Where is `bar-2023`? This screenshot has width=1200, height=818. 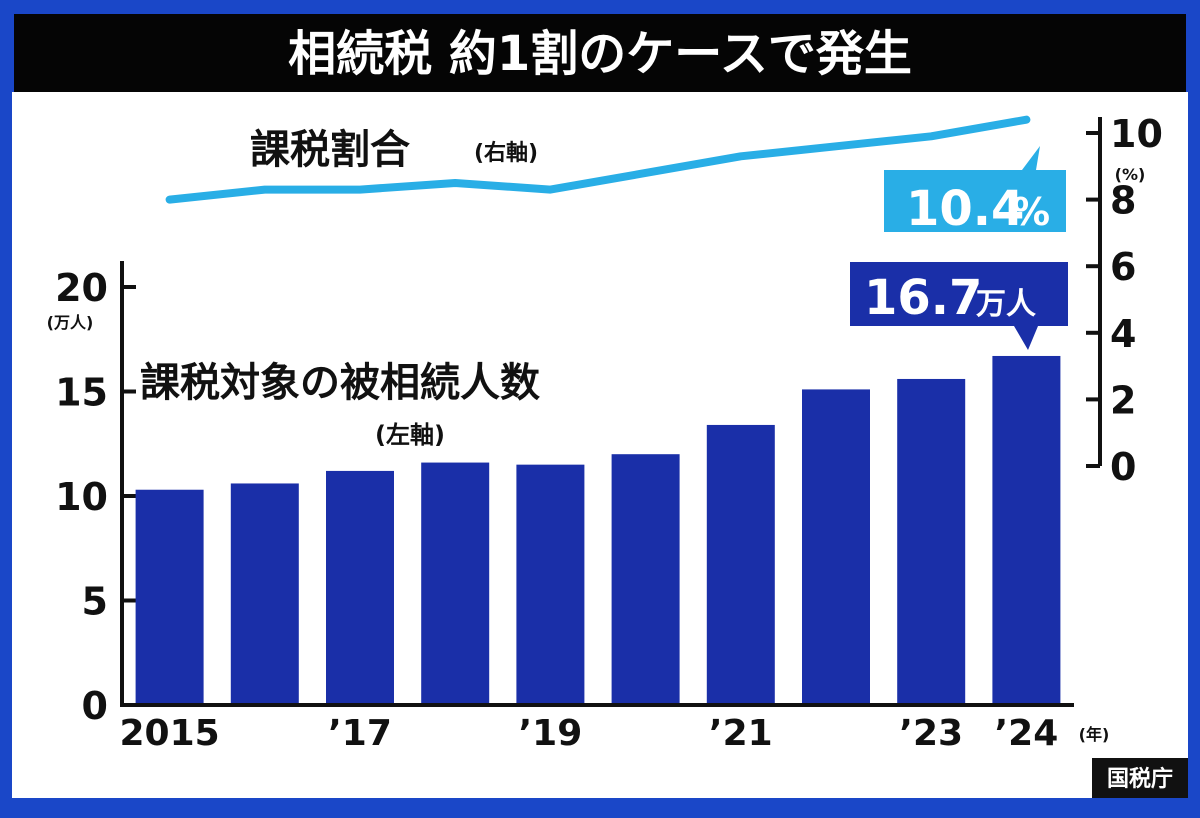 bar-2023 is located at coordinates (931, 541).